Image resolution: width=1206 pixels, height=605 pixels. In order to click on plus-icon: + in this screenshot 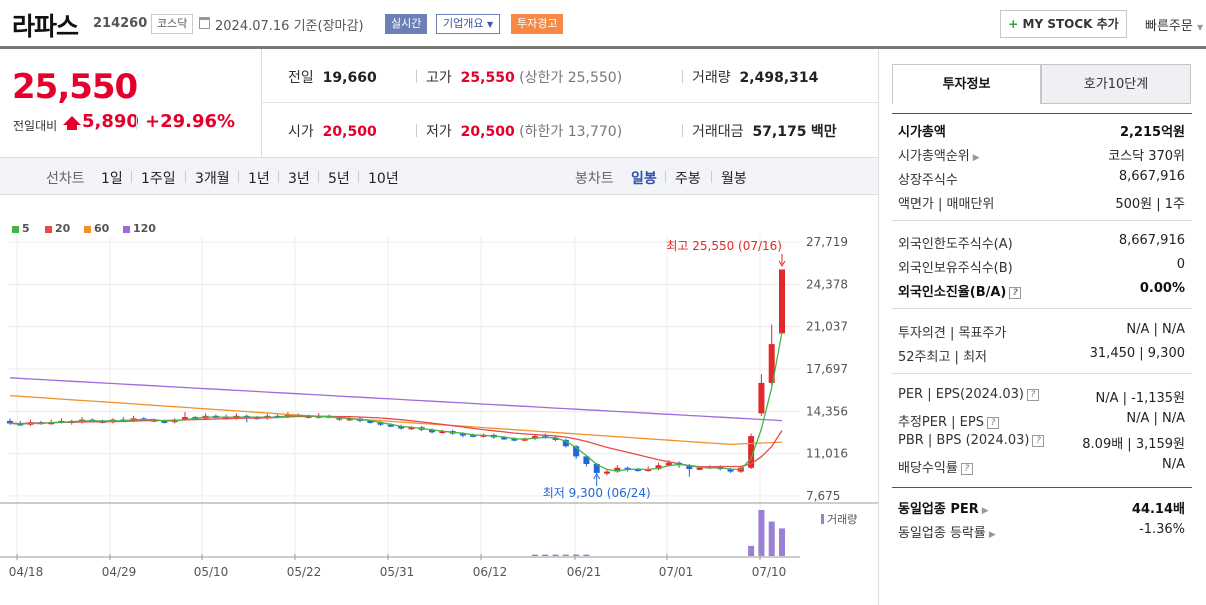, I will do `click(1013, 24)`.